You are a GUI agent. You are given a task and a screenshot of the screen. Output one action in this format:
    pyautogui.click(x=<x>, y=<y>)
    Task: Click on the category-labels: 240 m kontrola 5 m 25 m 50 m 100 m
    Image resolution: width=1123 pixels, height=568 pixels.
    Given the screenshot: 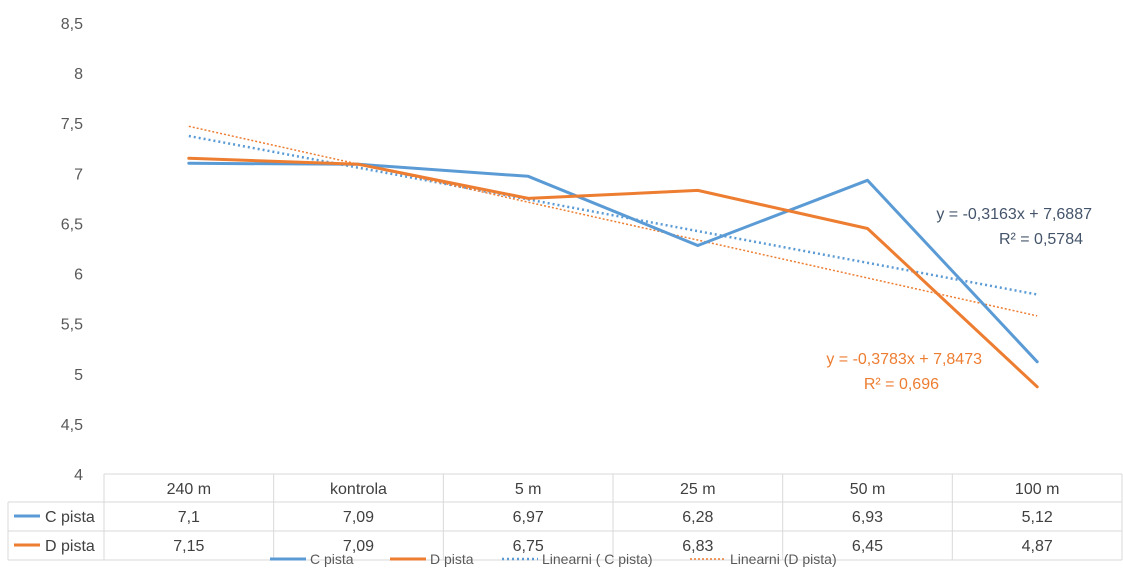 What is the action you would take?
    pyautogui.click(x=613, y=489)
    